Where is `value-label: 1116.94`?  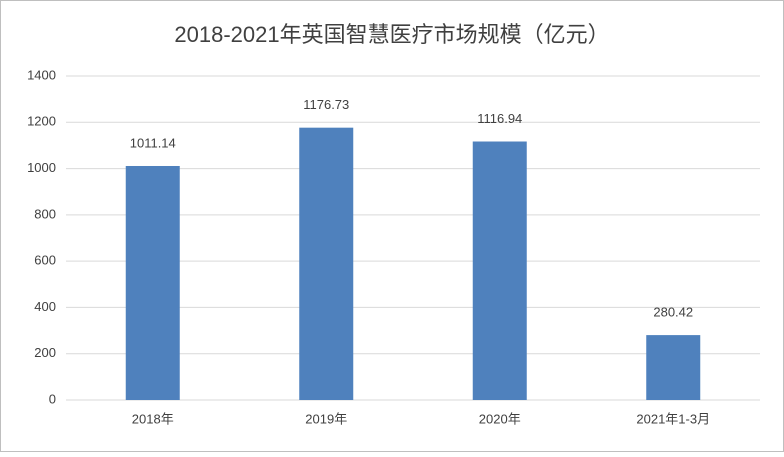 value-label: 1116.94 is located at coordinates (499, 118).